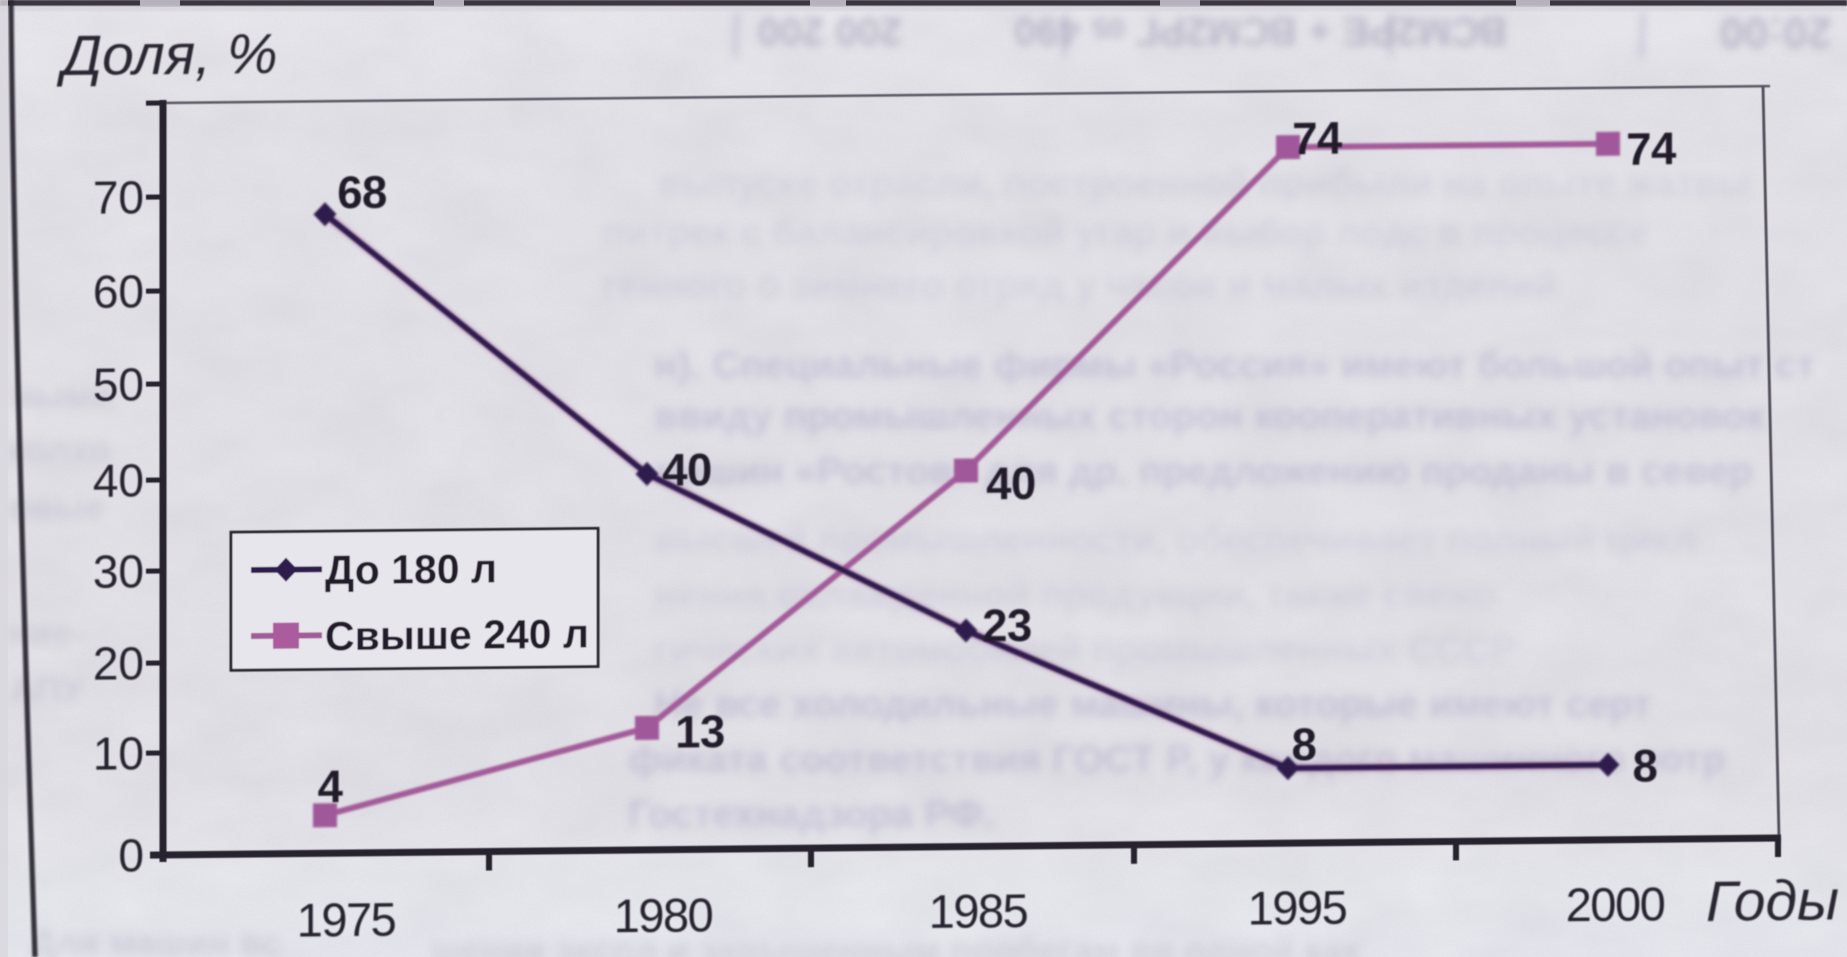  I want to click on svg-text: 1985, so click(978, 911).